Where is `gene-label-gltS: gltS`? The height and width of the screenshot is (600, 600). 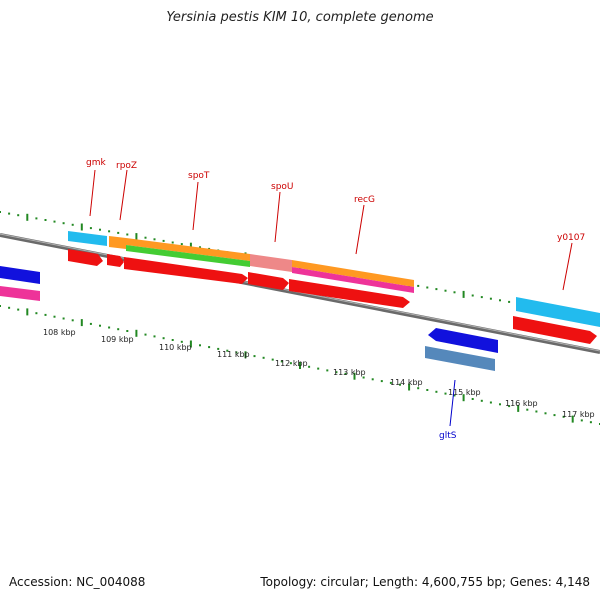 gene-label-gltS: gltS is located at coordinates (448, 436).